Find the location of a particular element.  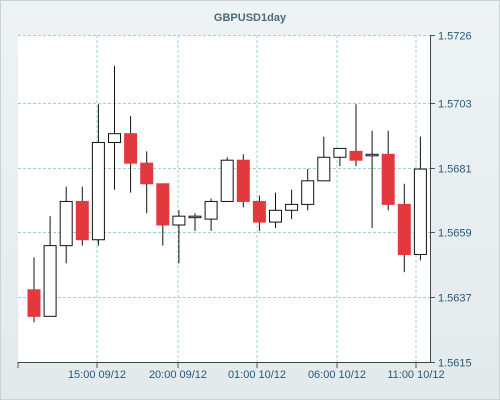

y-tick-label: 1.5726 is located at coordinates (455, 37).